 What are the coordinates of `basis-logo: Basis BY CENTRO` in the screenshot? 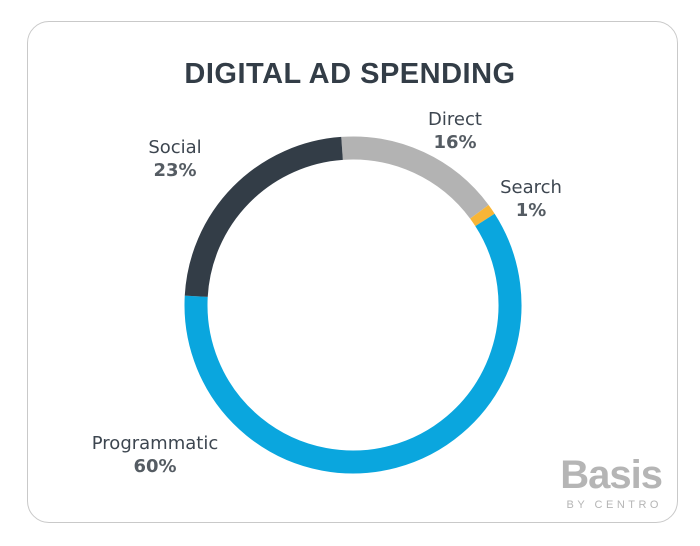 It's located at (597, 482).